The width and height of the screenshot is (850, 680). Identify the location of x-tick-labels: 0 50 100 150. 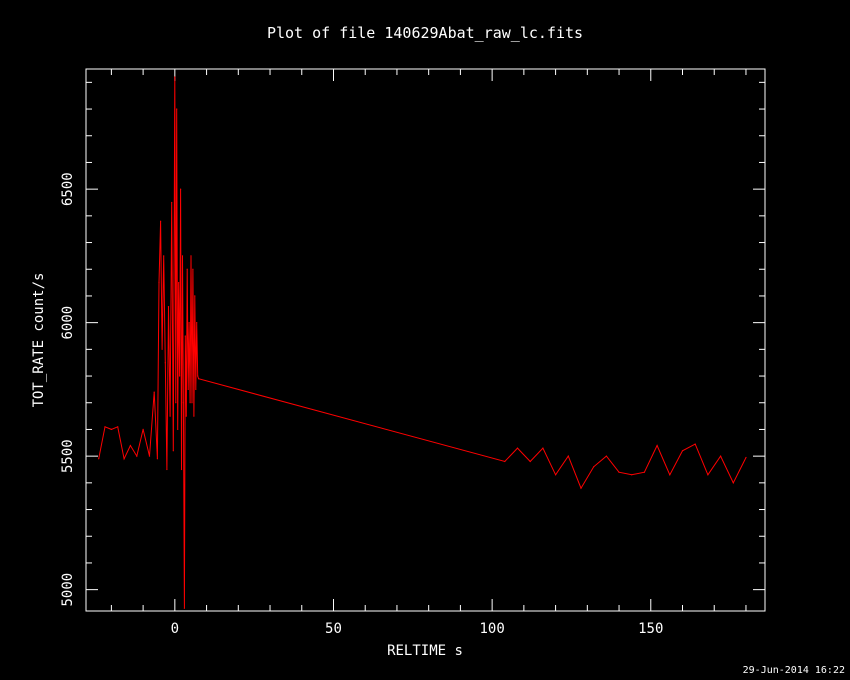
(417, 629).